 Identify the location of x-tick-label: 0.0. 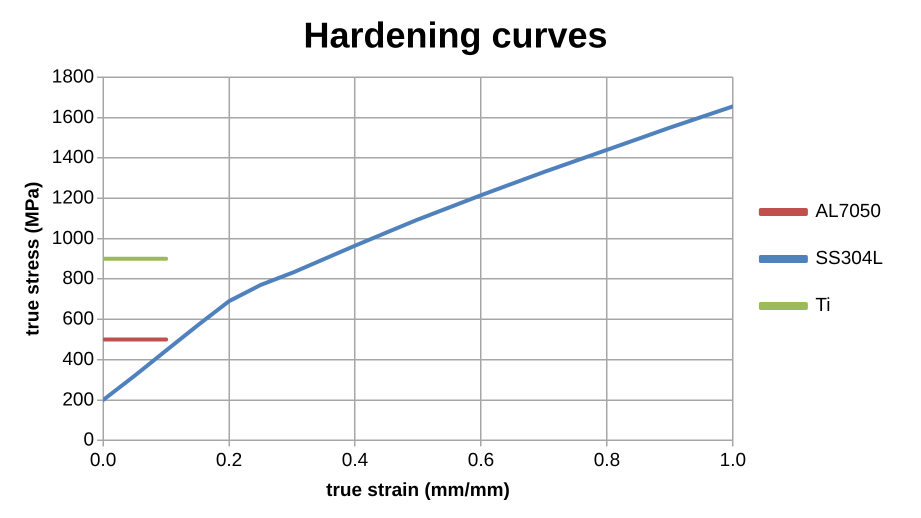
(103, 461).